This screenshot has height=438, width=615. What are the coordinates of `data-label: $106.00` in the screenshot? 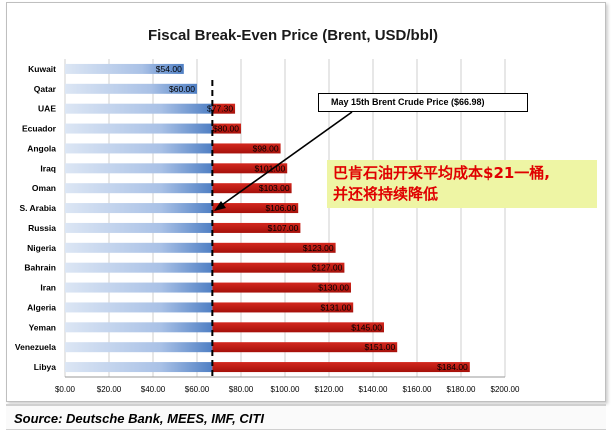 It's located at (280, 208).